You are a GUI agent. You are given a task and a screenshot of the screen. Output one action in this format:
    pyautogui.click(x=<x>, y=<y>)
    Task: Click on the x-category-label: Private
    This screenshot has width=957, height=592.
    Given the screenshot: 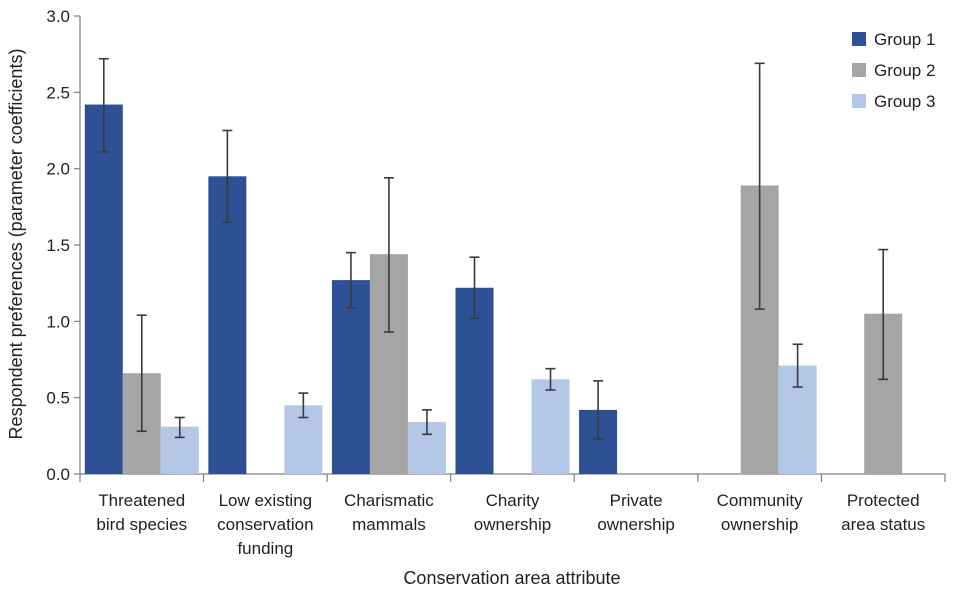 What is the action you would take?
    pyautogui.click(x=636, y=500)
    